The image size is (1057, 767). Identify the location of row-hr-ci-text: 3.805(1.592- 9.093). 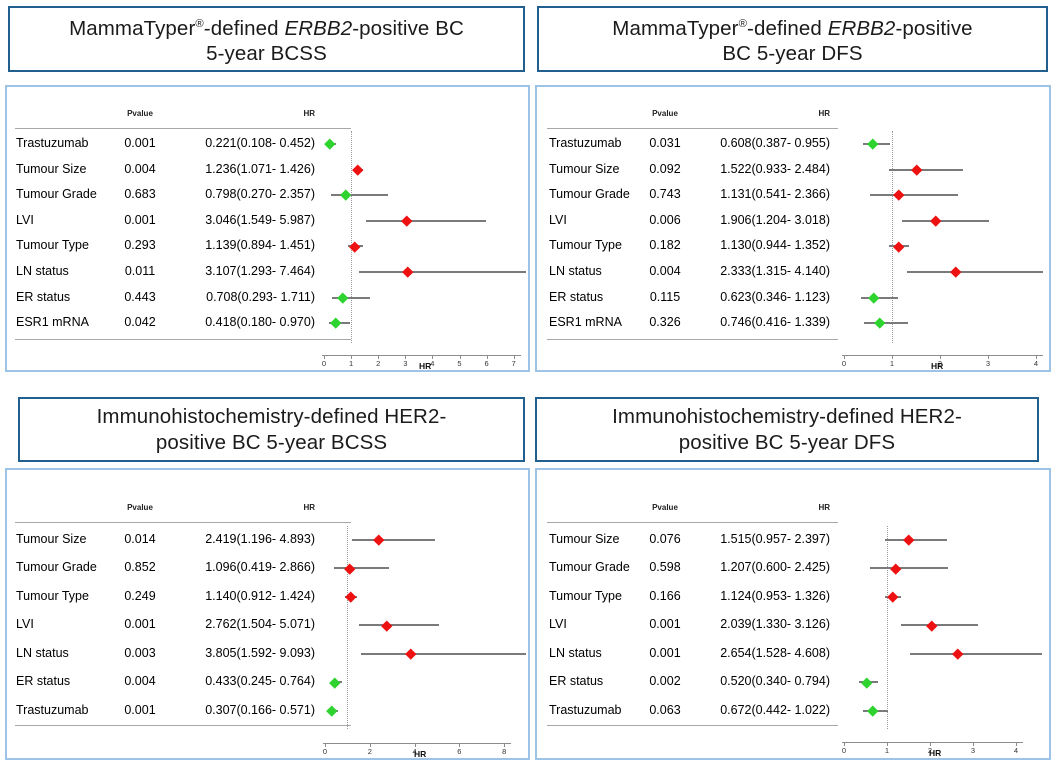
(260, 652).